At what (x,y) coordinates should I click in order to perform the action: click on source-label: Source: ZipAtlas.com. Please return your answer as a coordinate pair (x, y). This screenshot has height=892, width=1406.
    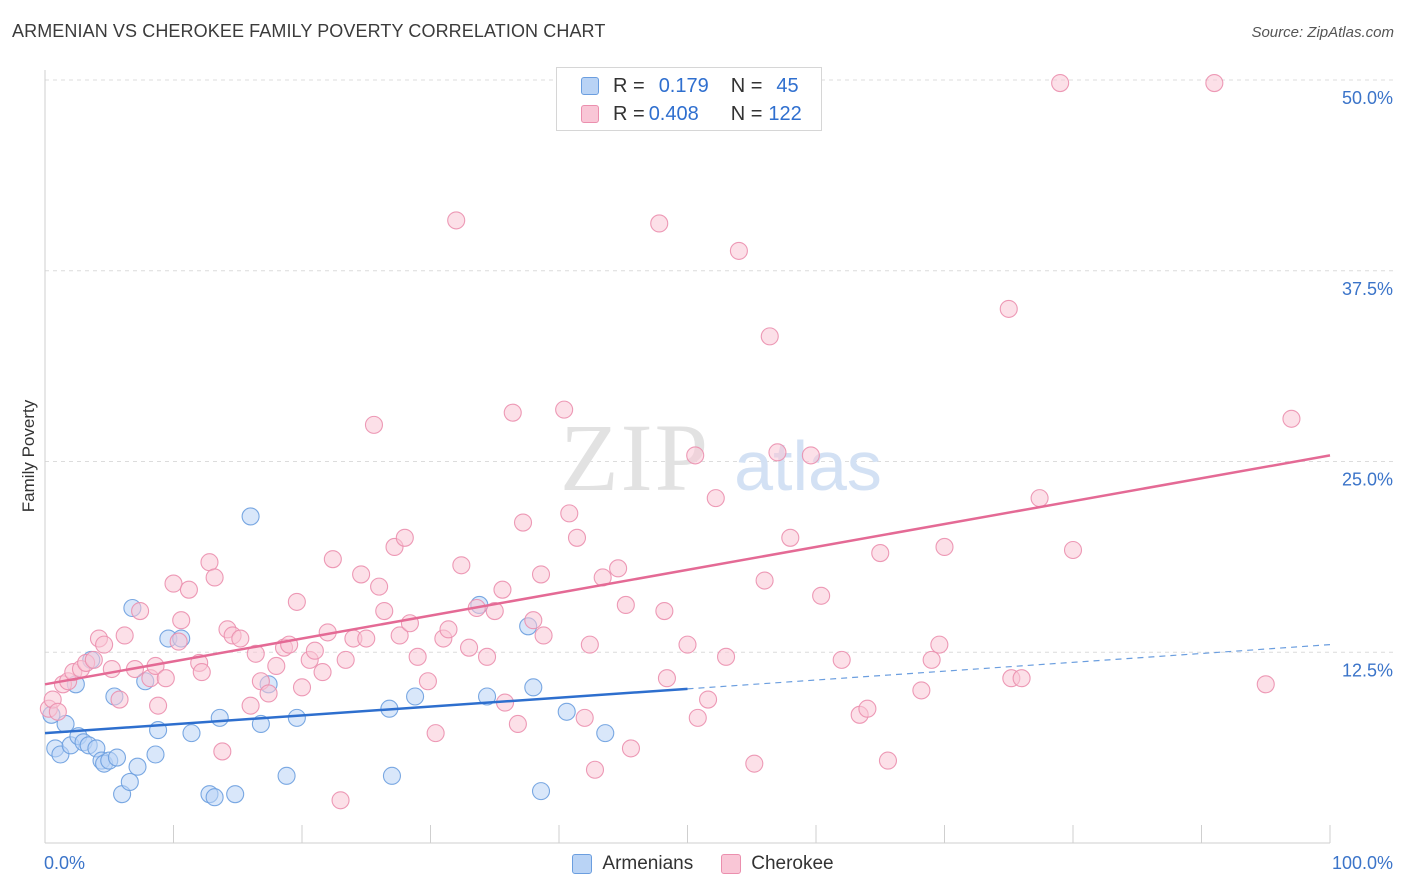
    Looking at the image, I should click on (1322, 32).